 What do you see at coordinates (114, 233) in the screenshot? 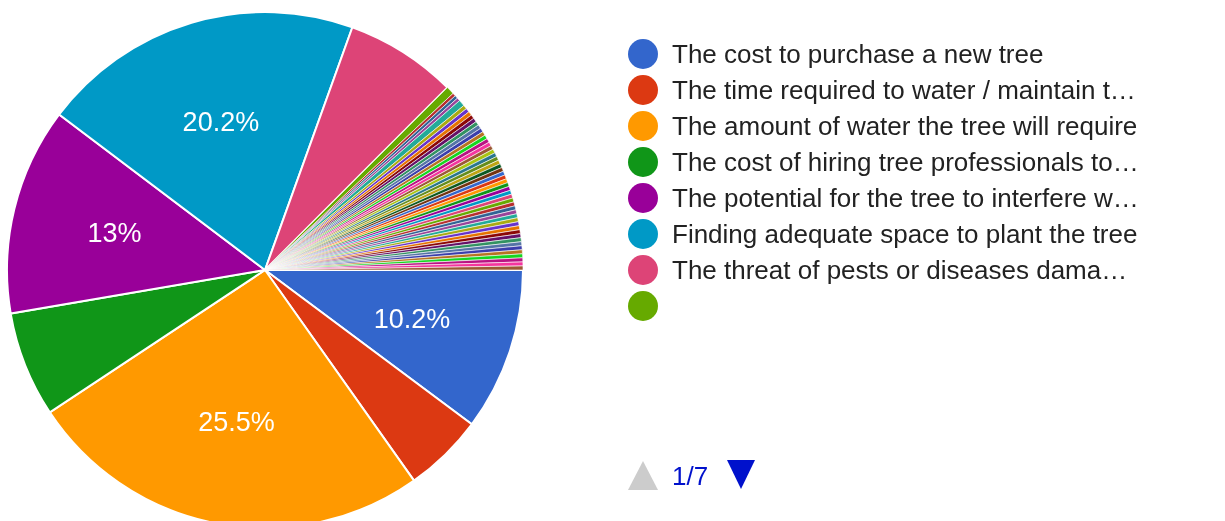
I see `data-label: 13%` at bounding box center [114, 233].